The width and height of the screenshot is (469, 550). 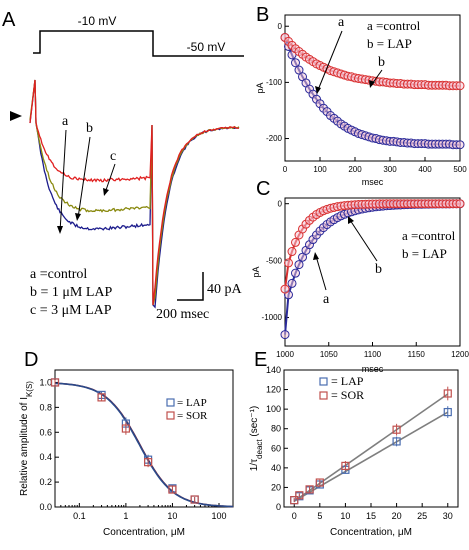 I want to click on panel-label-e: E, so click(x=260, y=360).